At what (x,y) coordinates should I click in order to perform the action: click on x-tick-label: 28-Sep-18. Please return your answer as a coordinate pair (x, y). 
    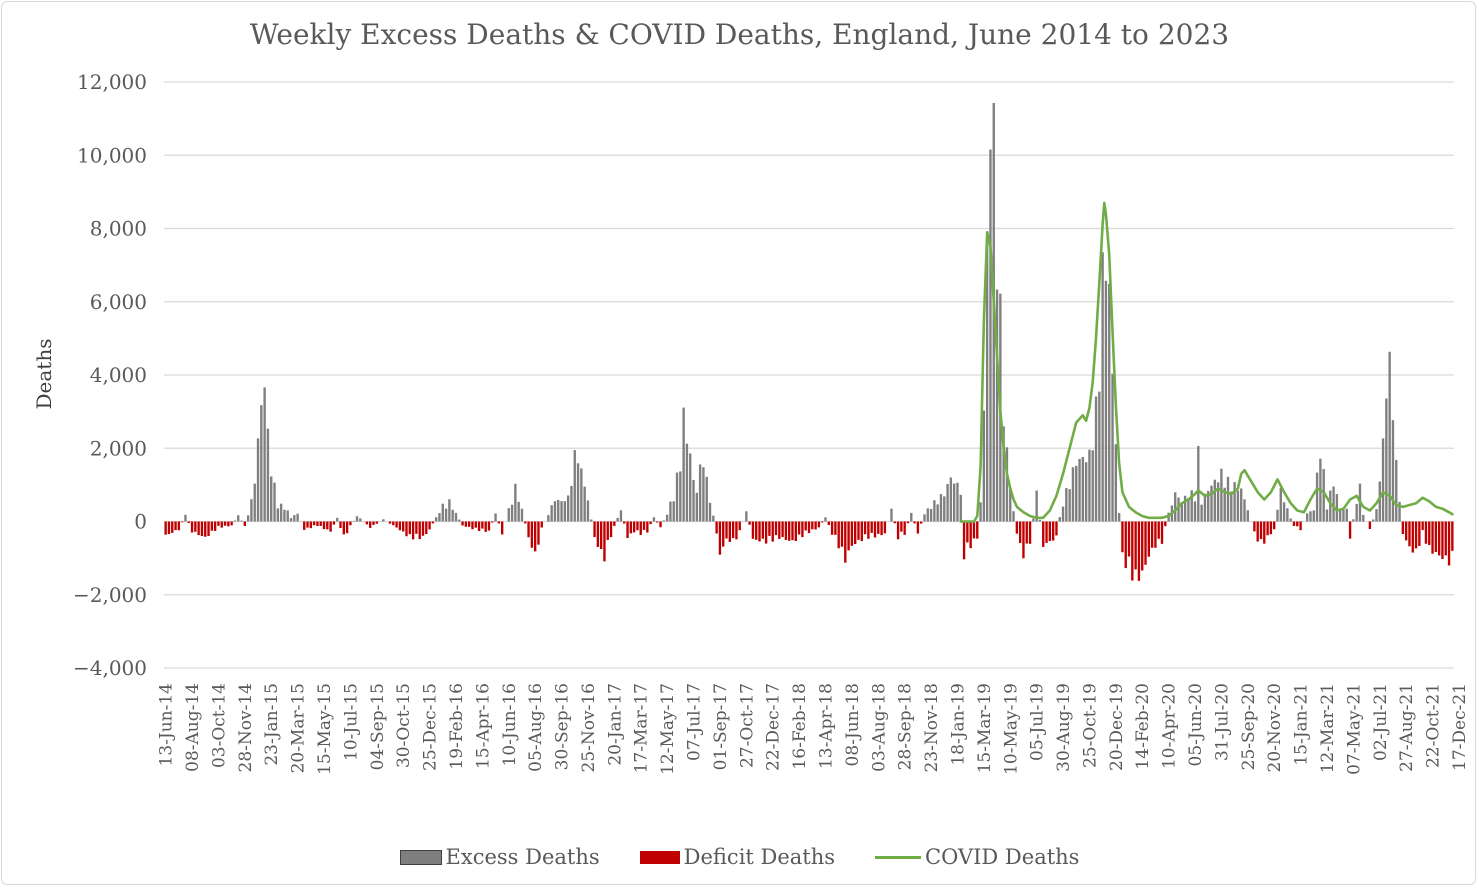
    Looking at the image, I should click on (906, 726).